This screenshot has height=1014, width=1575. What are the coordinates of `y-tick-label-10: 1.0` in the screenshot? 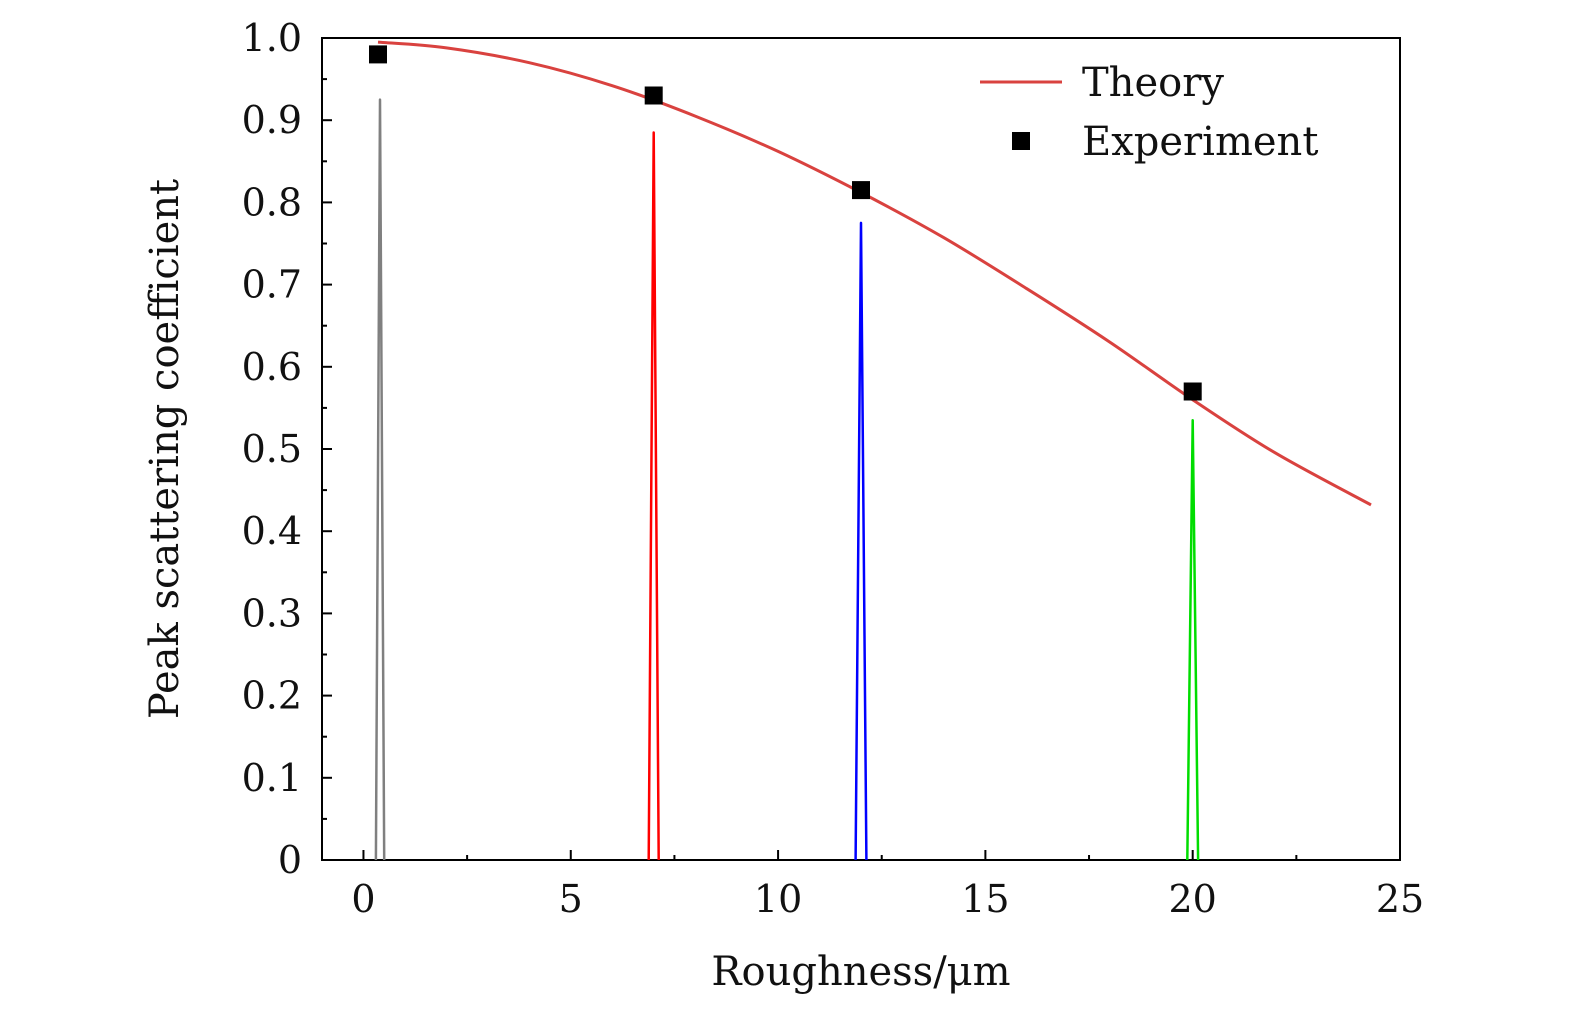 It's located at (272, 38).